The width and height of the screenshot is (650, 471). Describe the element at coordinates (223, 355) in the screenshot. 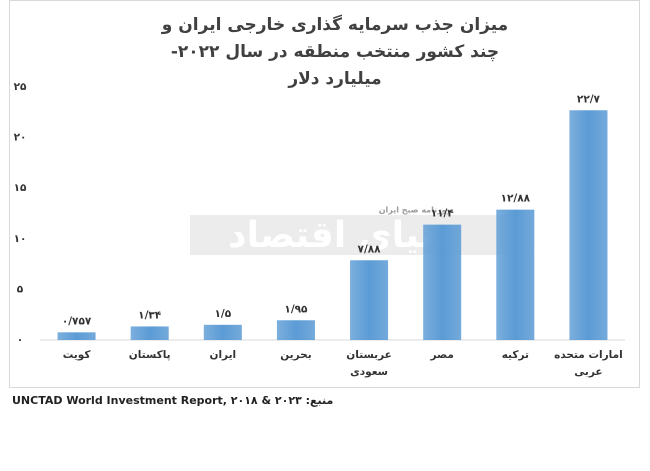

I see `x-tick-label: ایران` at that location.